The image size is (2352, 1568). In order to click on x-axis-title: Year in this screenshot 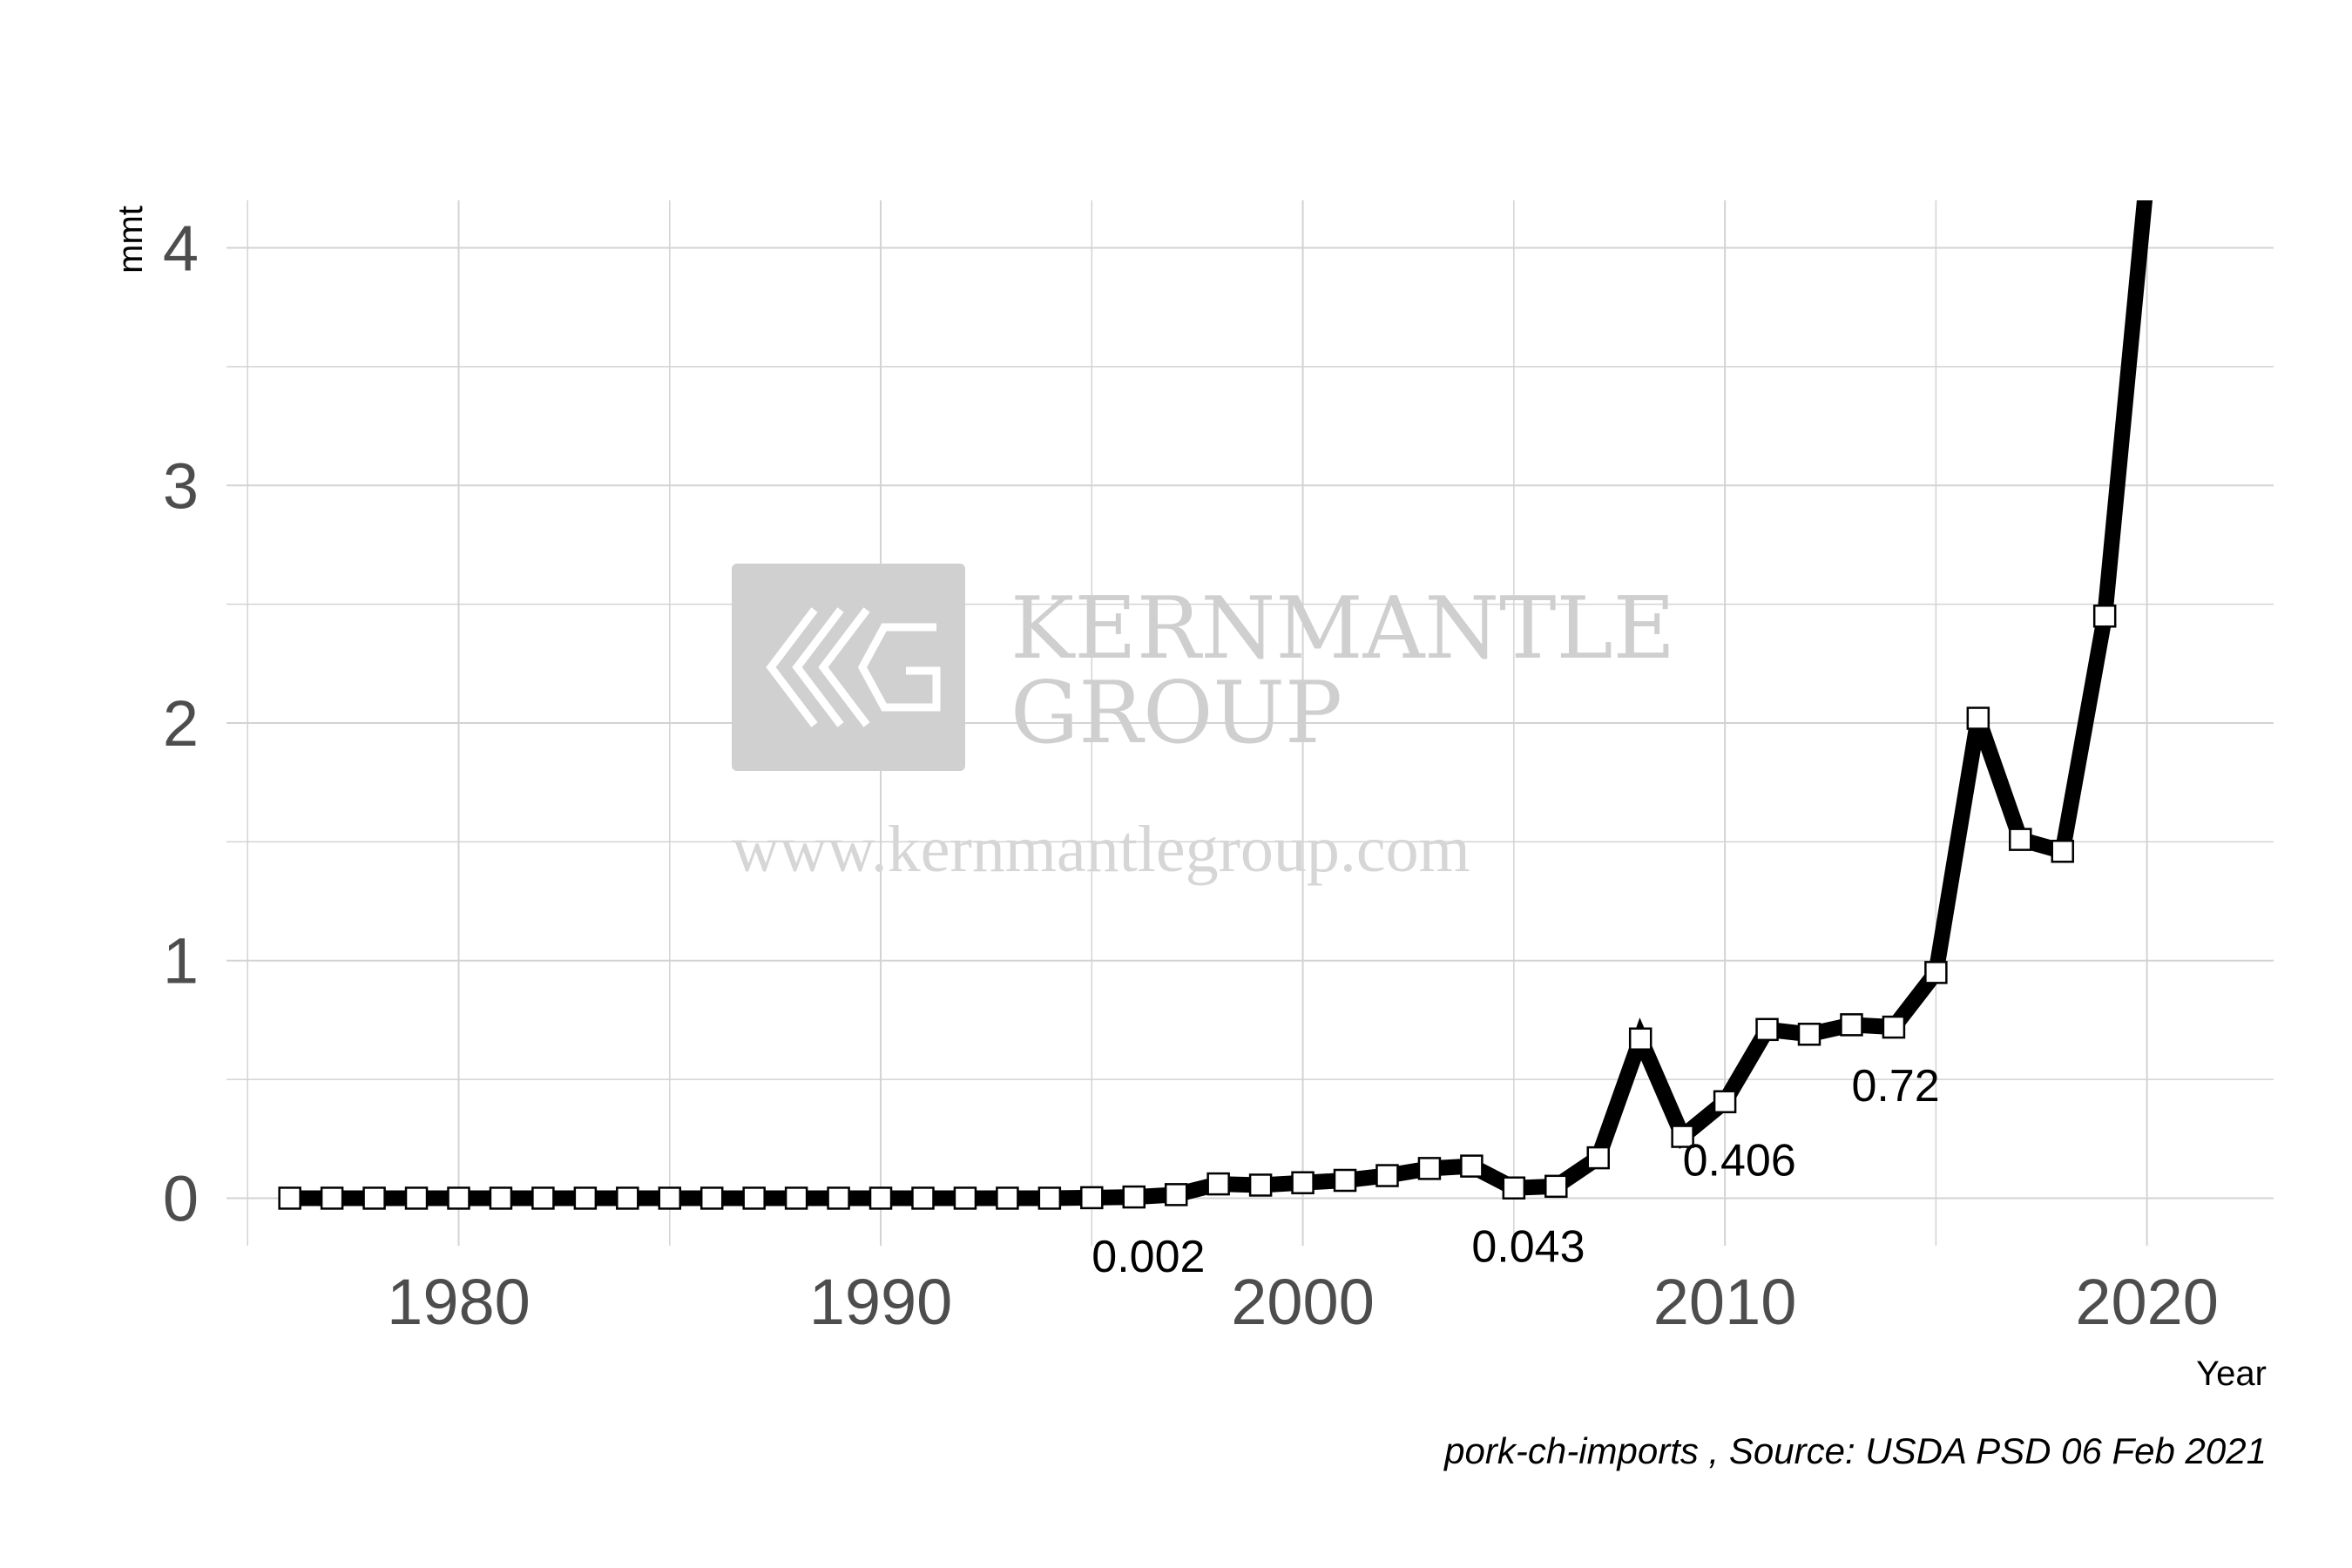, I will do `click(2231, 1374)`.